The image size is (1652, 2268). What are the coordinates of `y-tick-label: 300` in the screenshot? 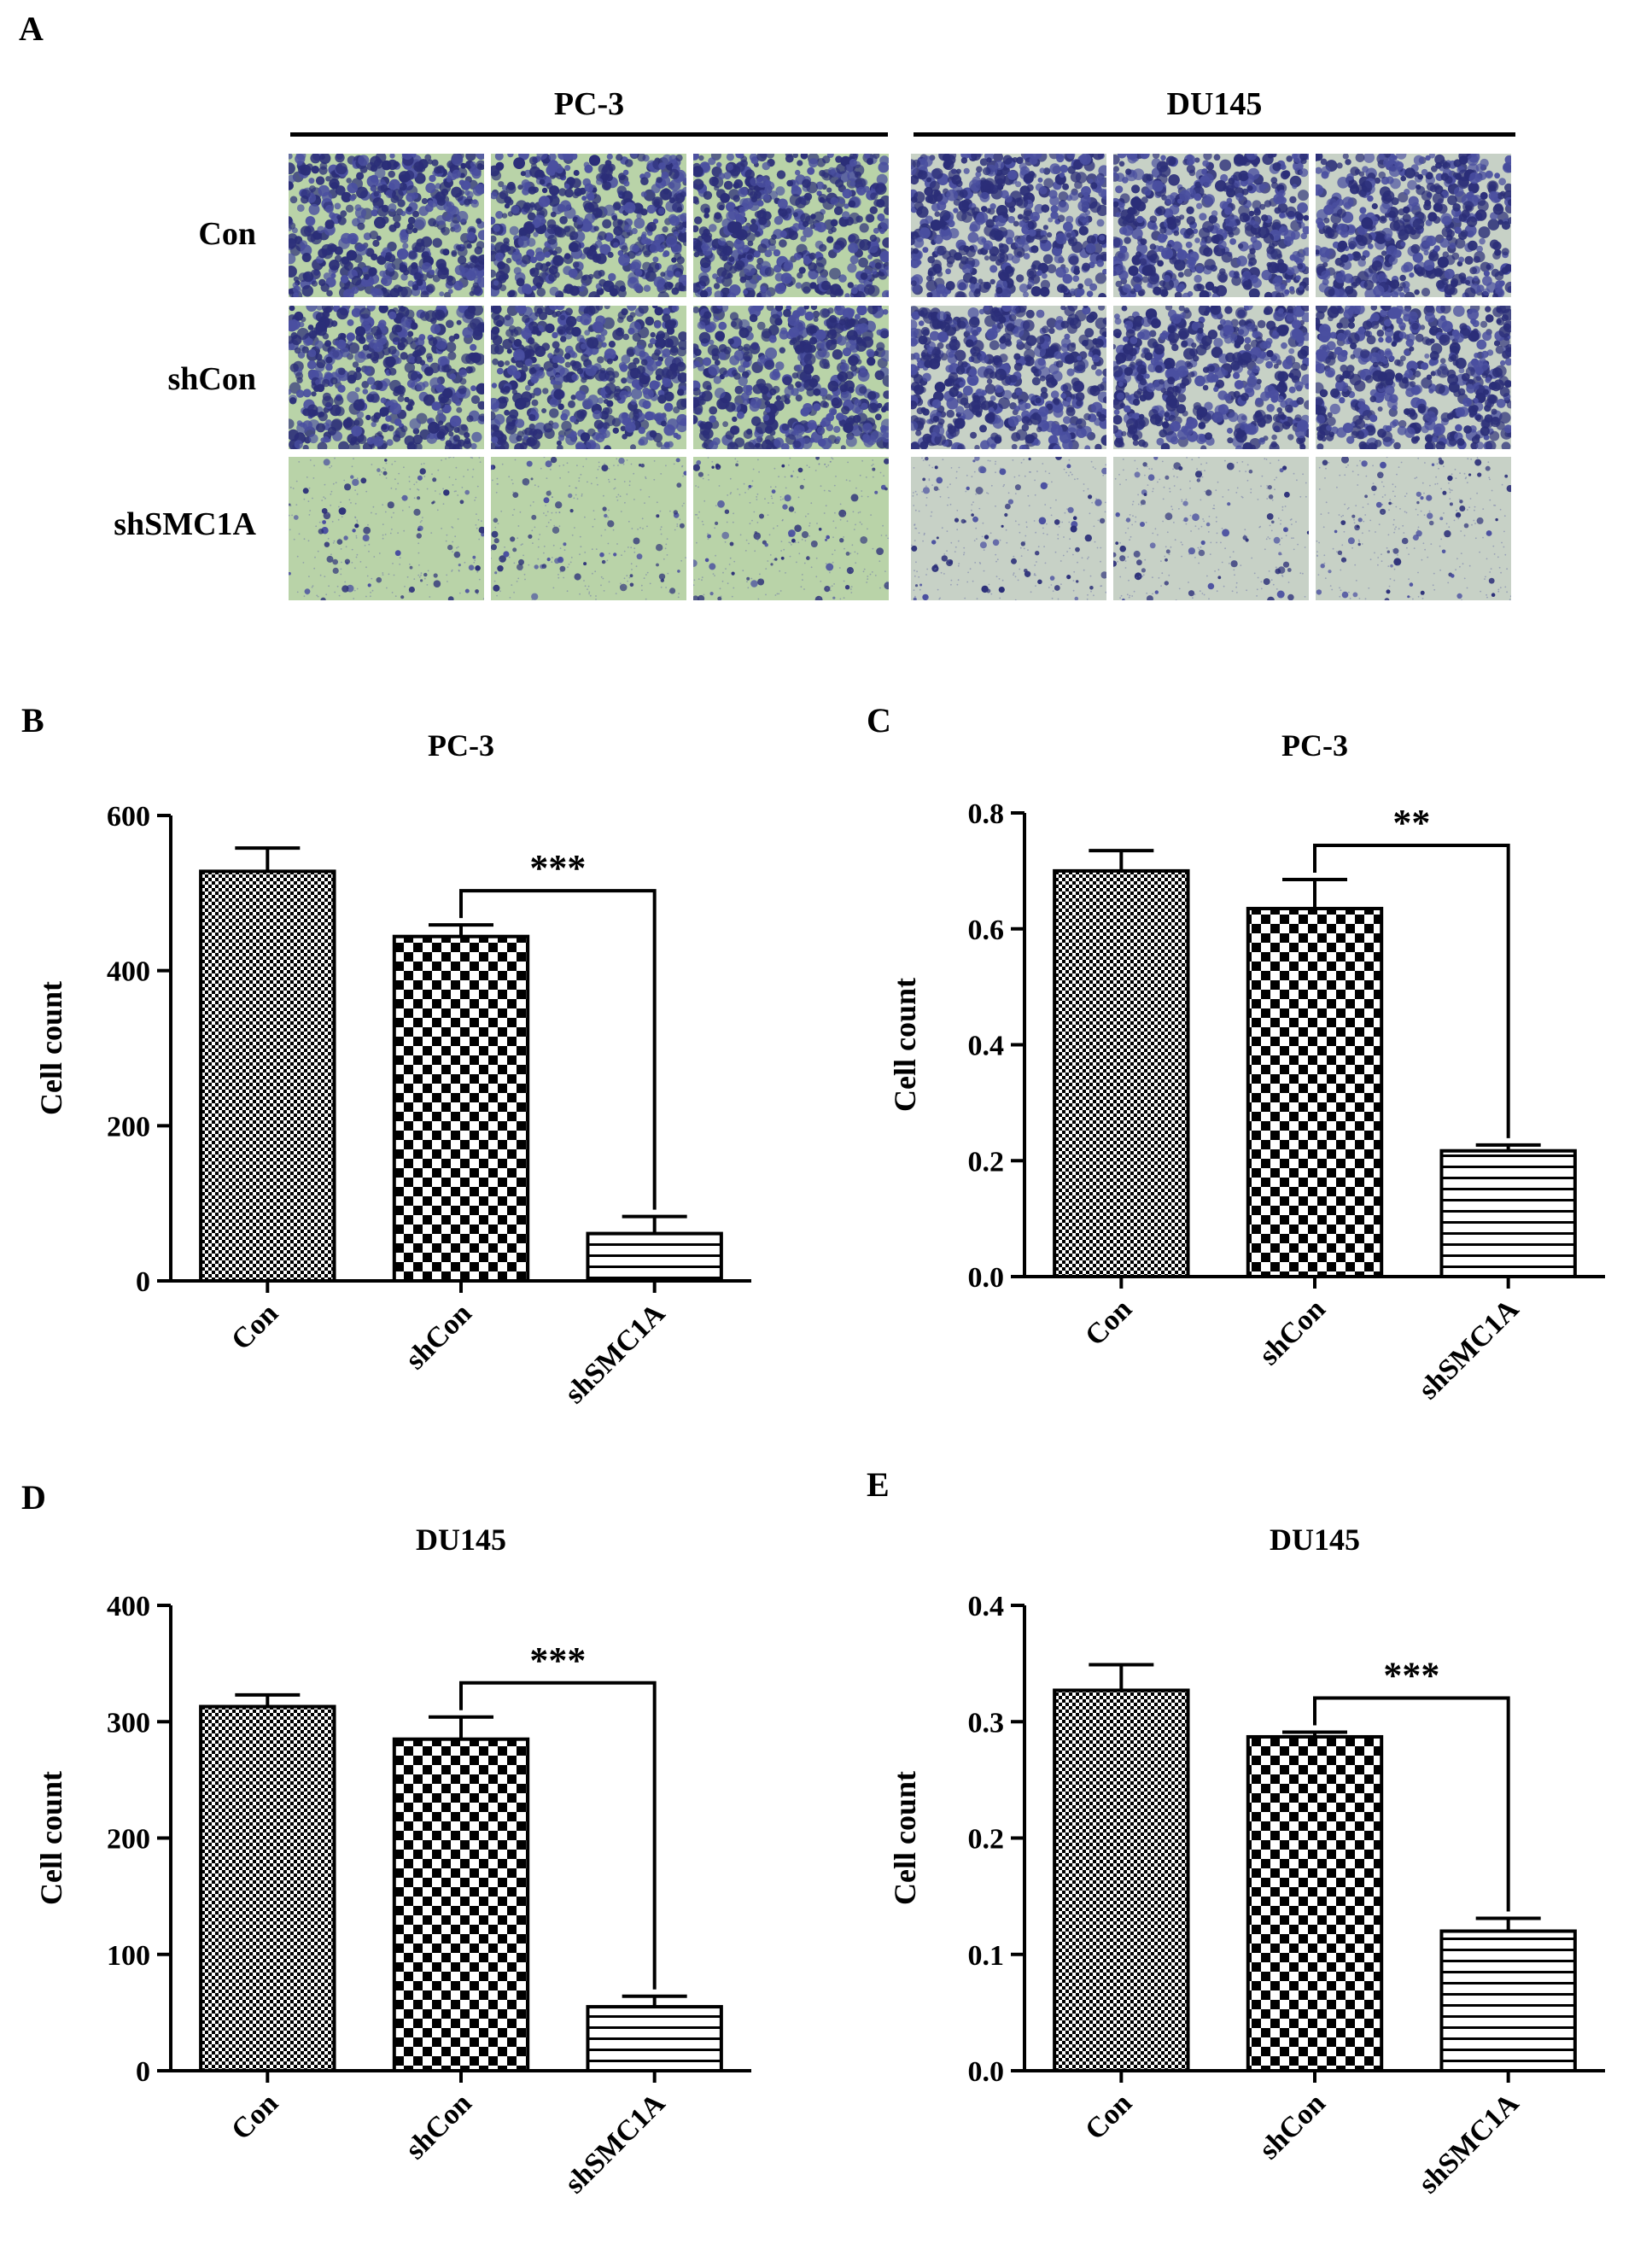 It's located at (128, 1723).